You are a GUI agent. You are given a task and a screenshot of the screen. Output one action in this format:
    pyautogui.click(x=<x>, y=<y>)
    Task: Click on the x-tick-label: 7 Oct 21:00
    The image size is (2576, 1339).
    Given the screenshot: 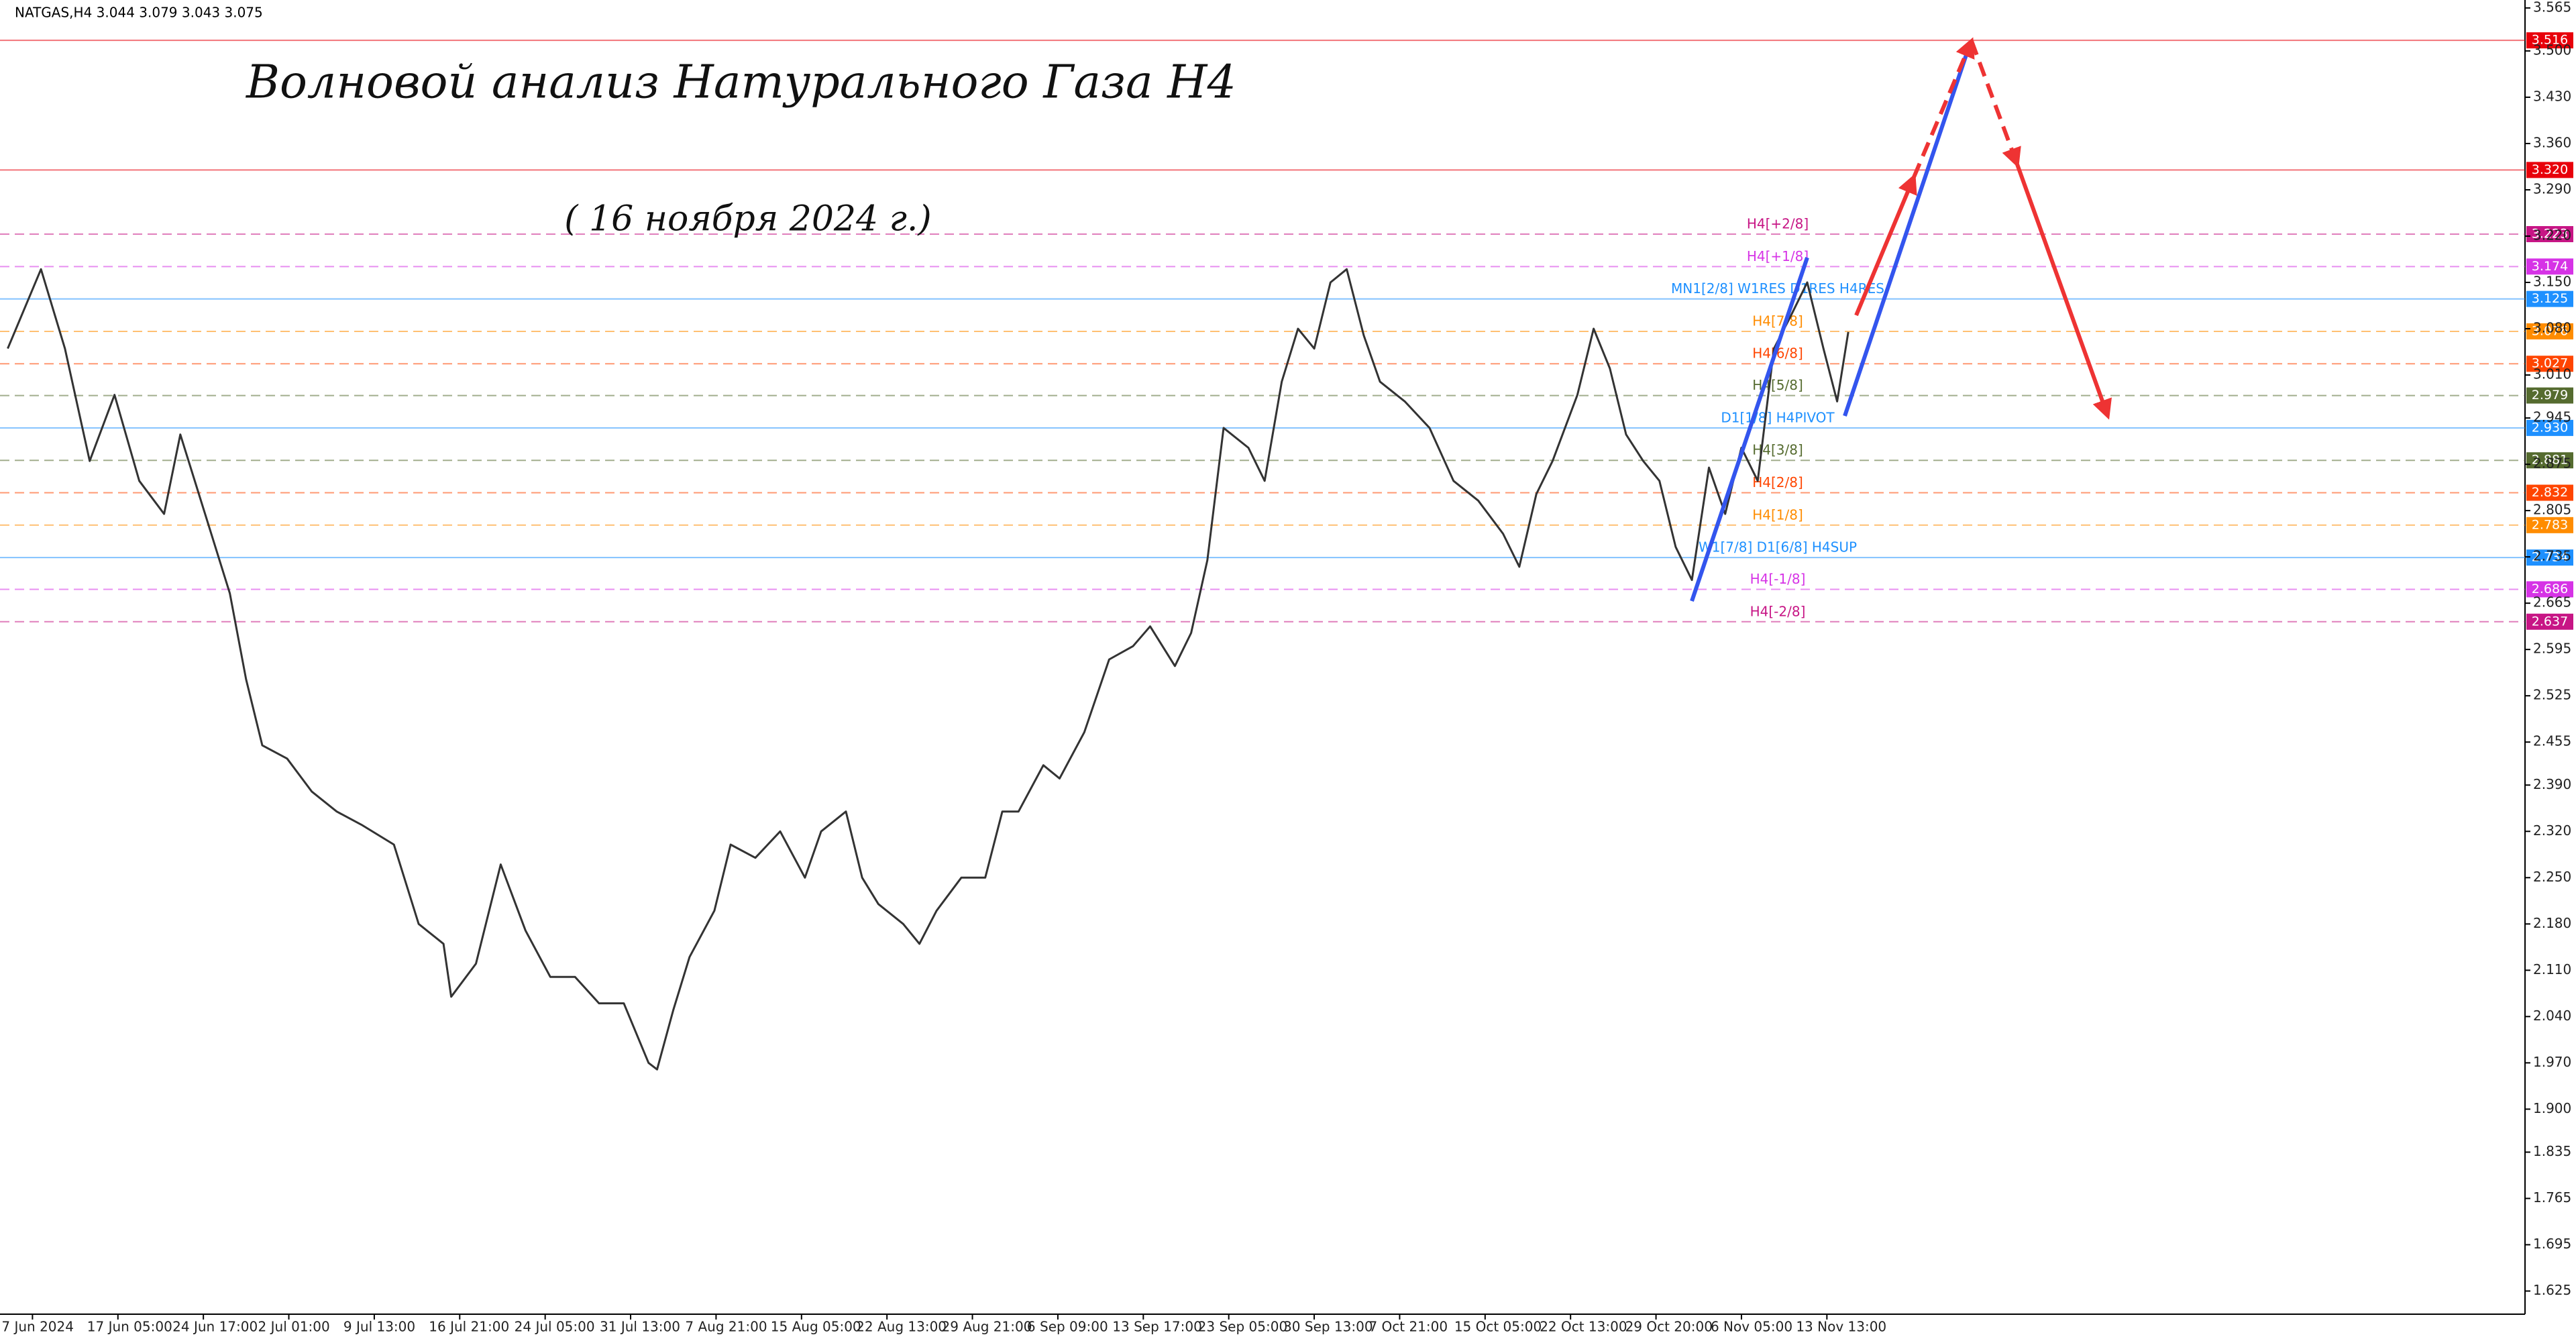 What is the action you would take?
    pyautogui.click(x=1408, y=1327)
    